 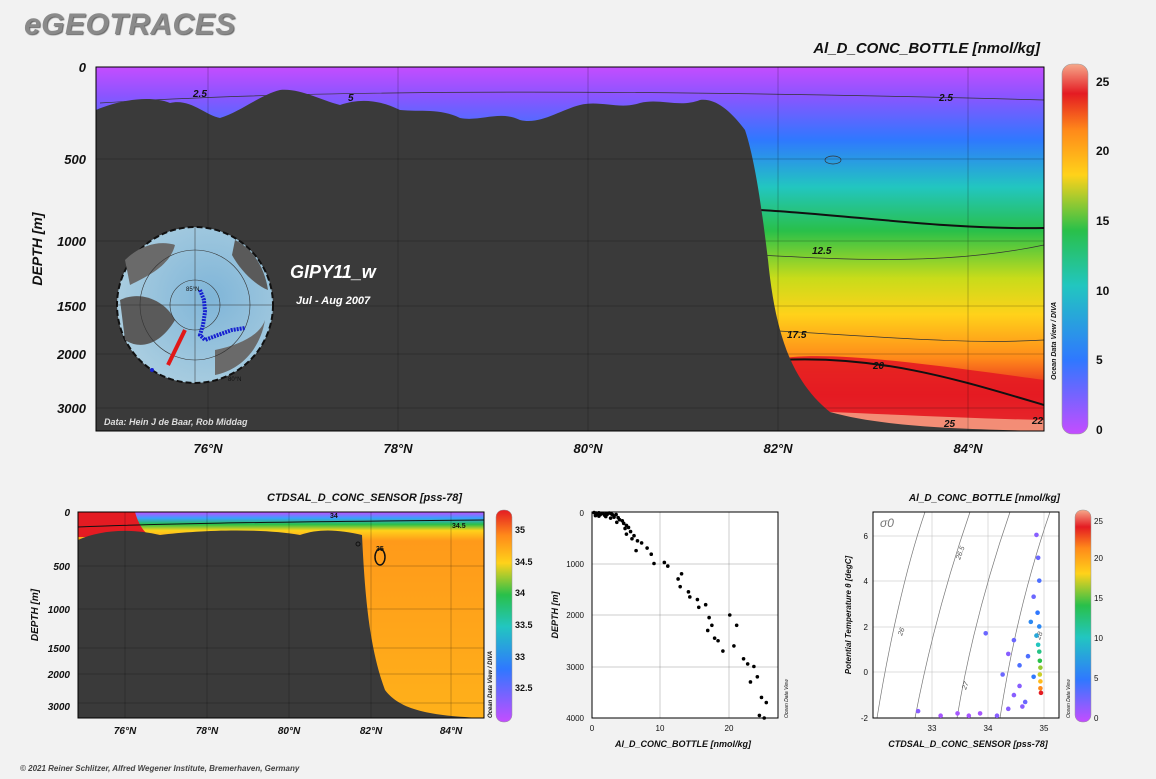 I want to click on profile-y-tick: 0, so click(x=582, y=513).